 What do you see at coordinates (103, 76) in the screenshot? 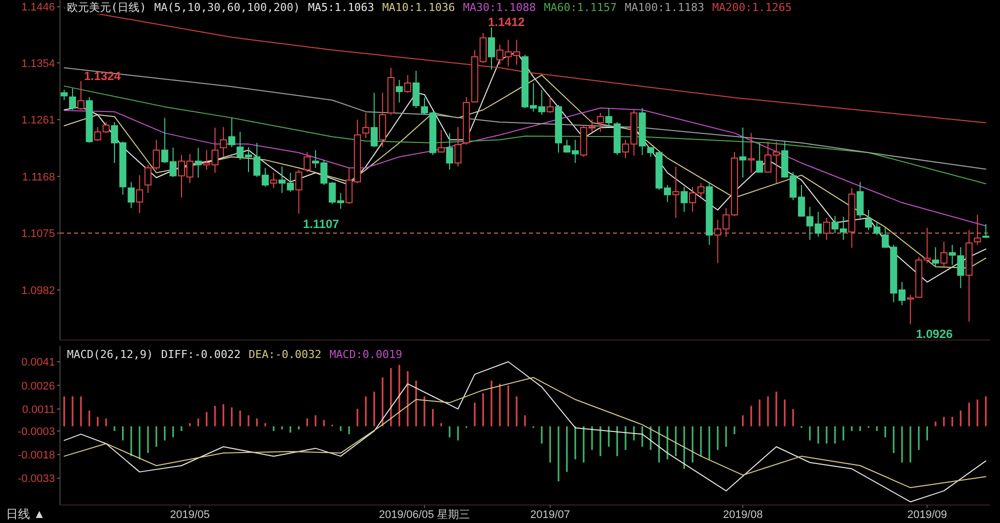
I see `annotation: 1.1324` at bounding box center [103, 76].